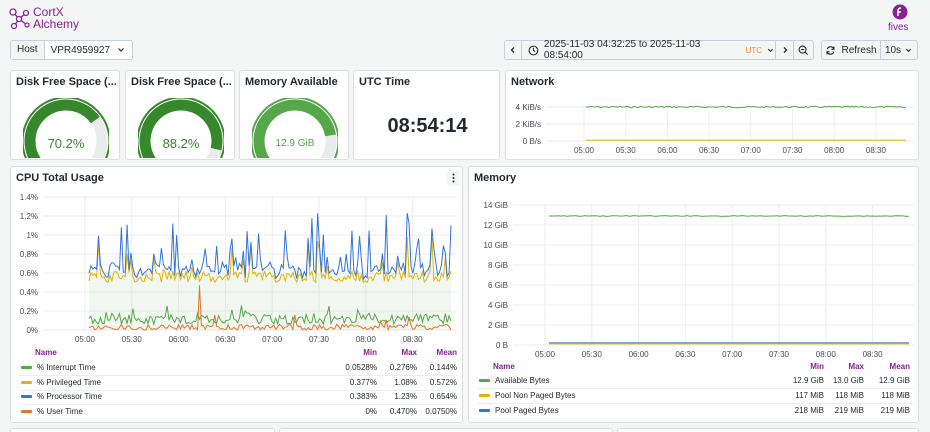 Image resolution: width=930 pixels, height=432 pixels. What do you see at coordinates (498, 265) in the screenshot?
I see `y-tick-label: 8 GiB` at bounding box center [498, 265].